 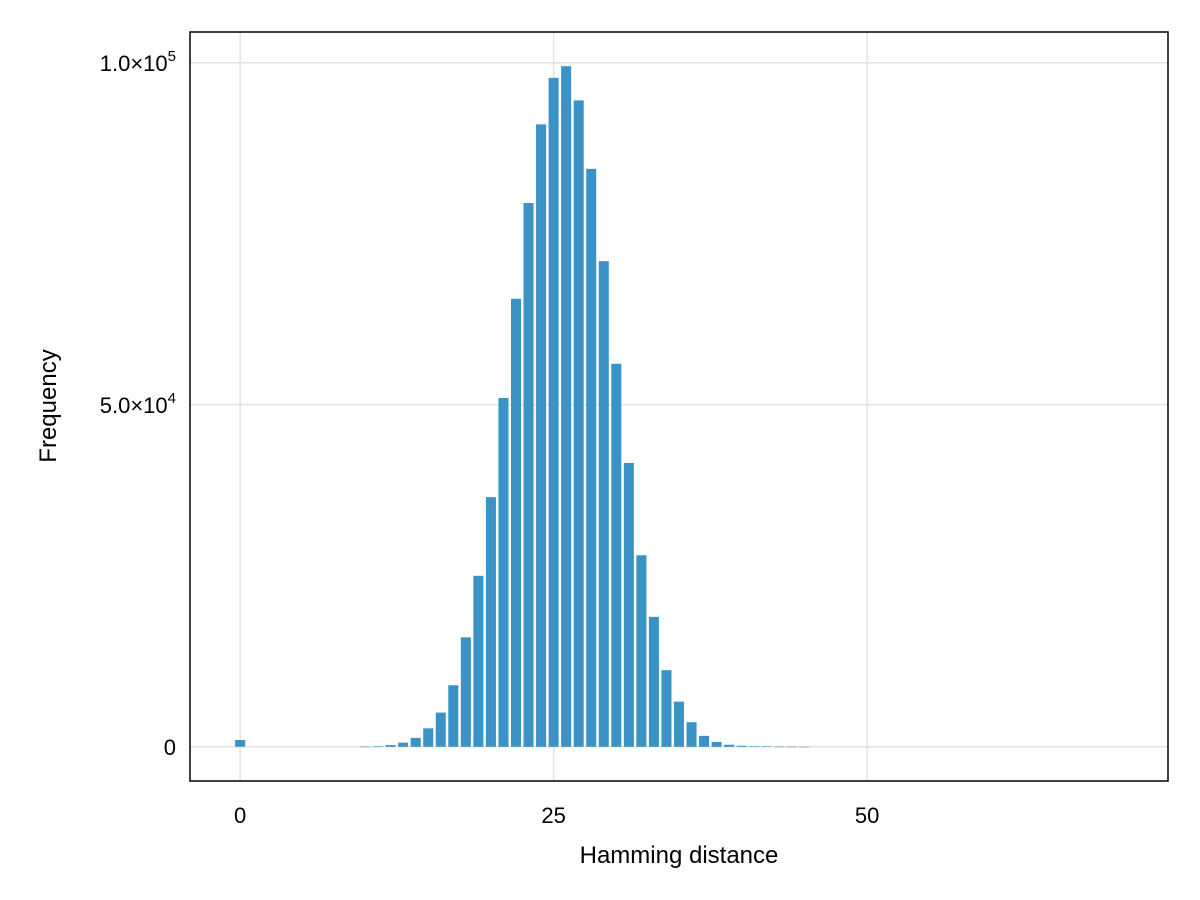 I want to click on y-ticks: 0 5.0×10⁴ 1.0×10⁵, so click(x=138, y=404).